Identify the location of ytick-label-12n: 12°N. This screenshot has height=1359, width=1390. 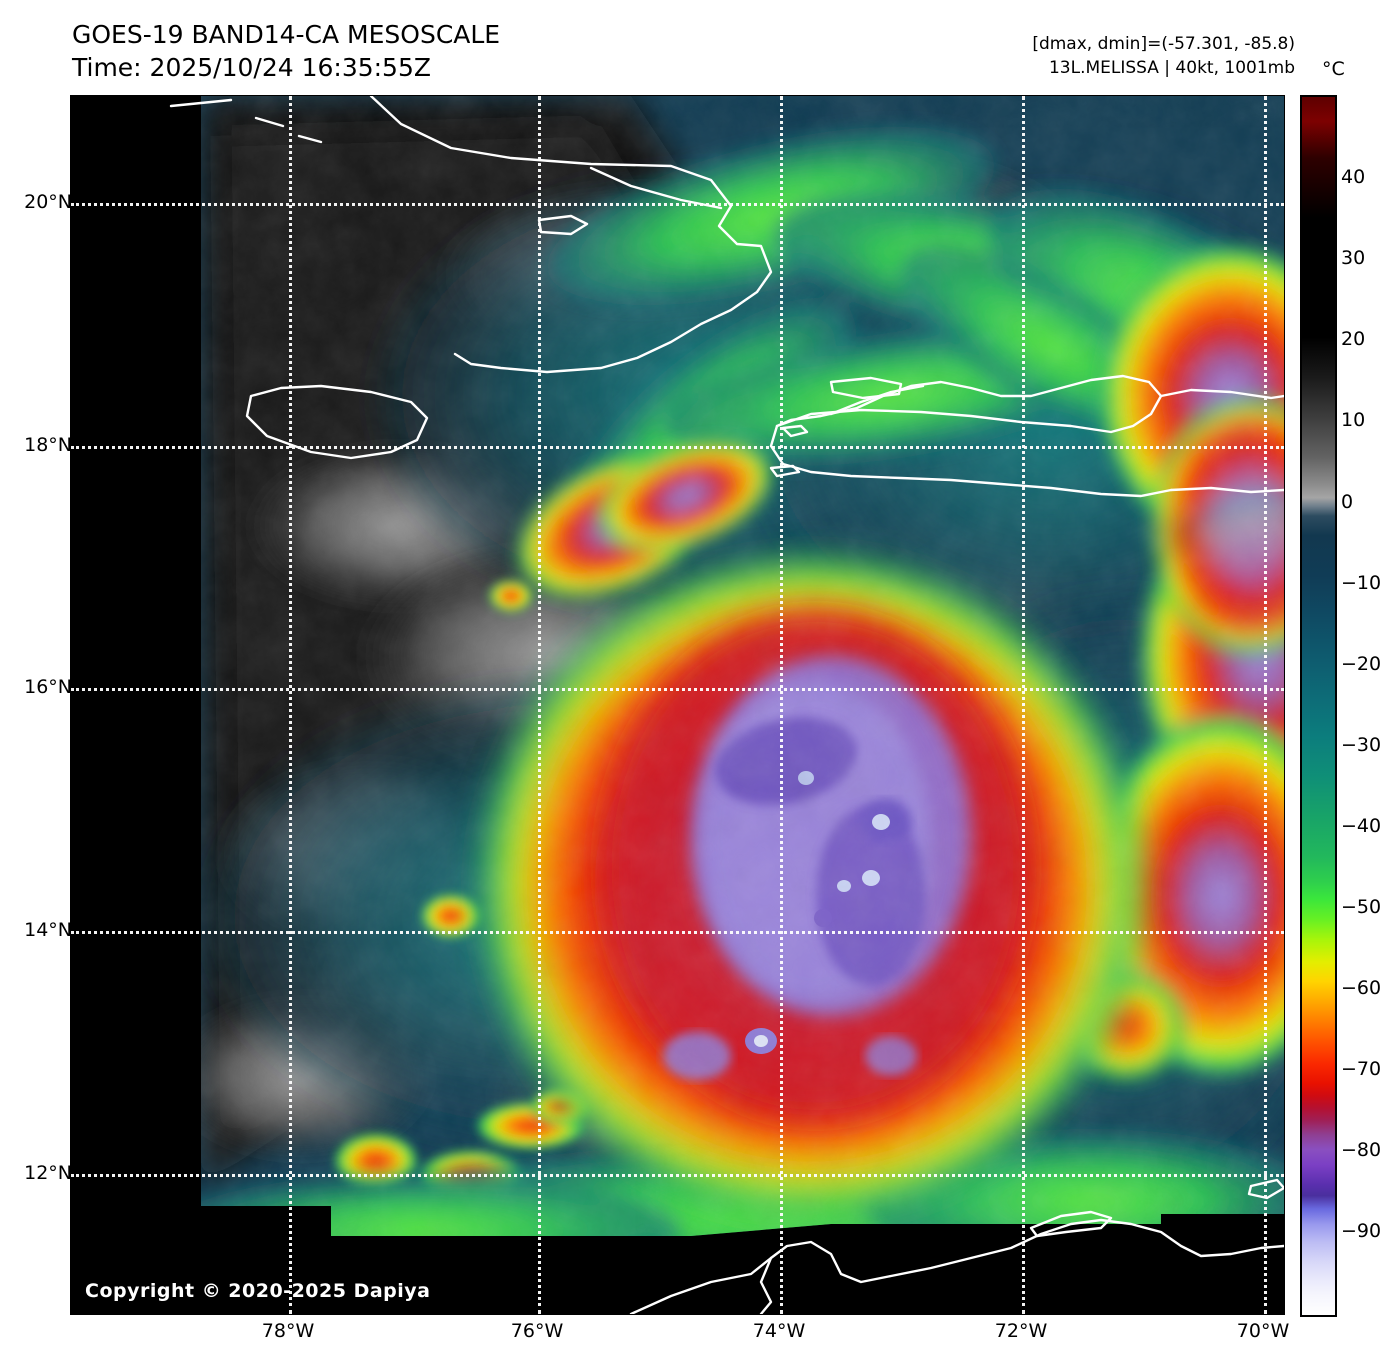
(48, 1173).